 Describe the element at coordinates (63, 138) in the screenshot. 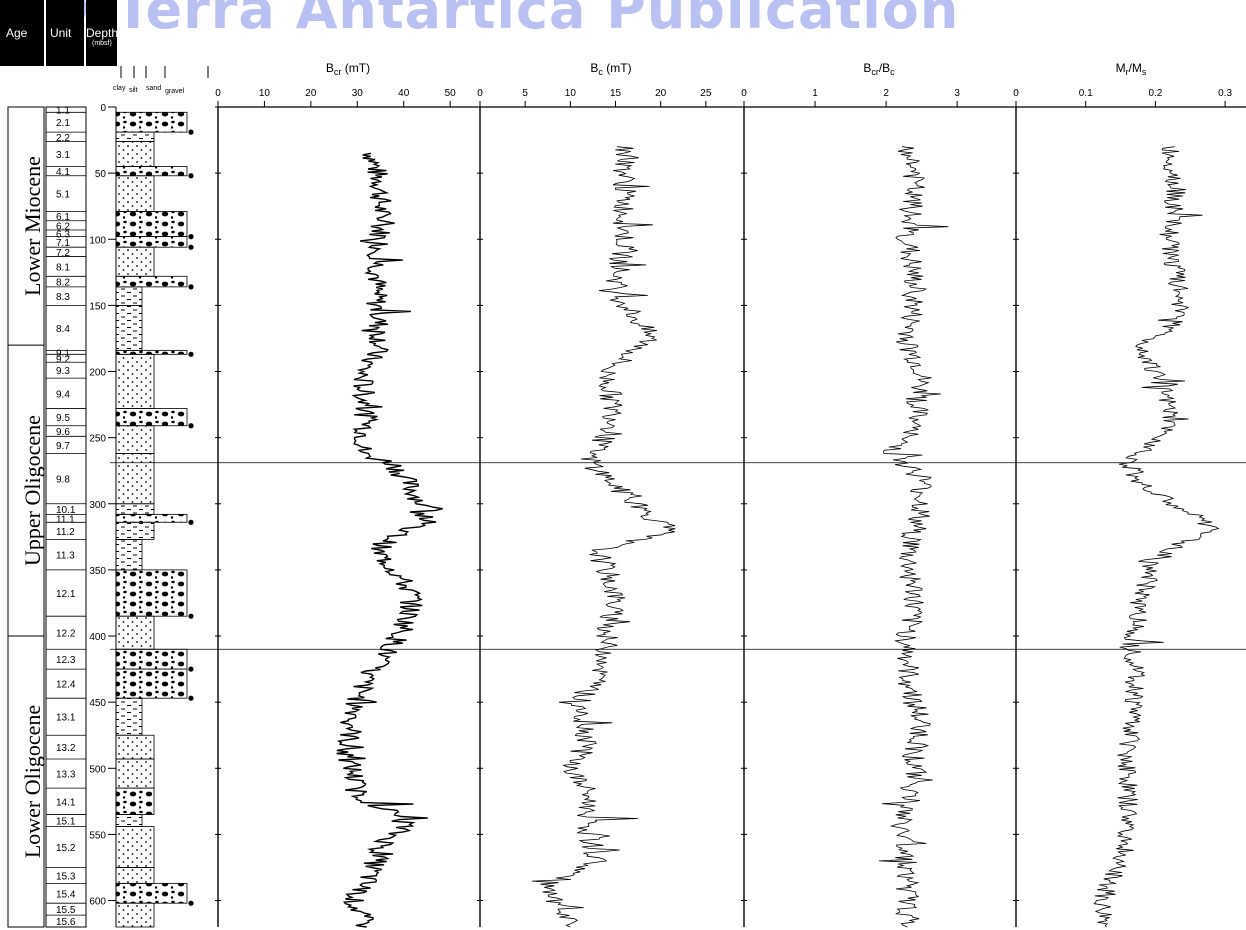

I see `unit-label: 2.2` at that location.